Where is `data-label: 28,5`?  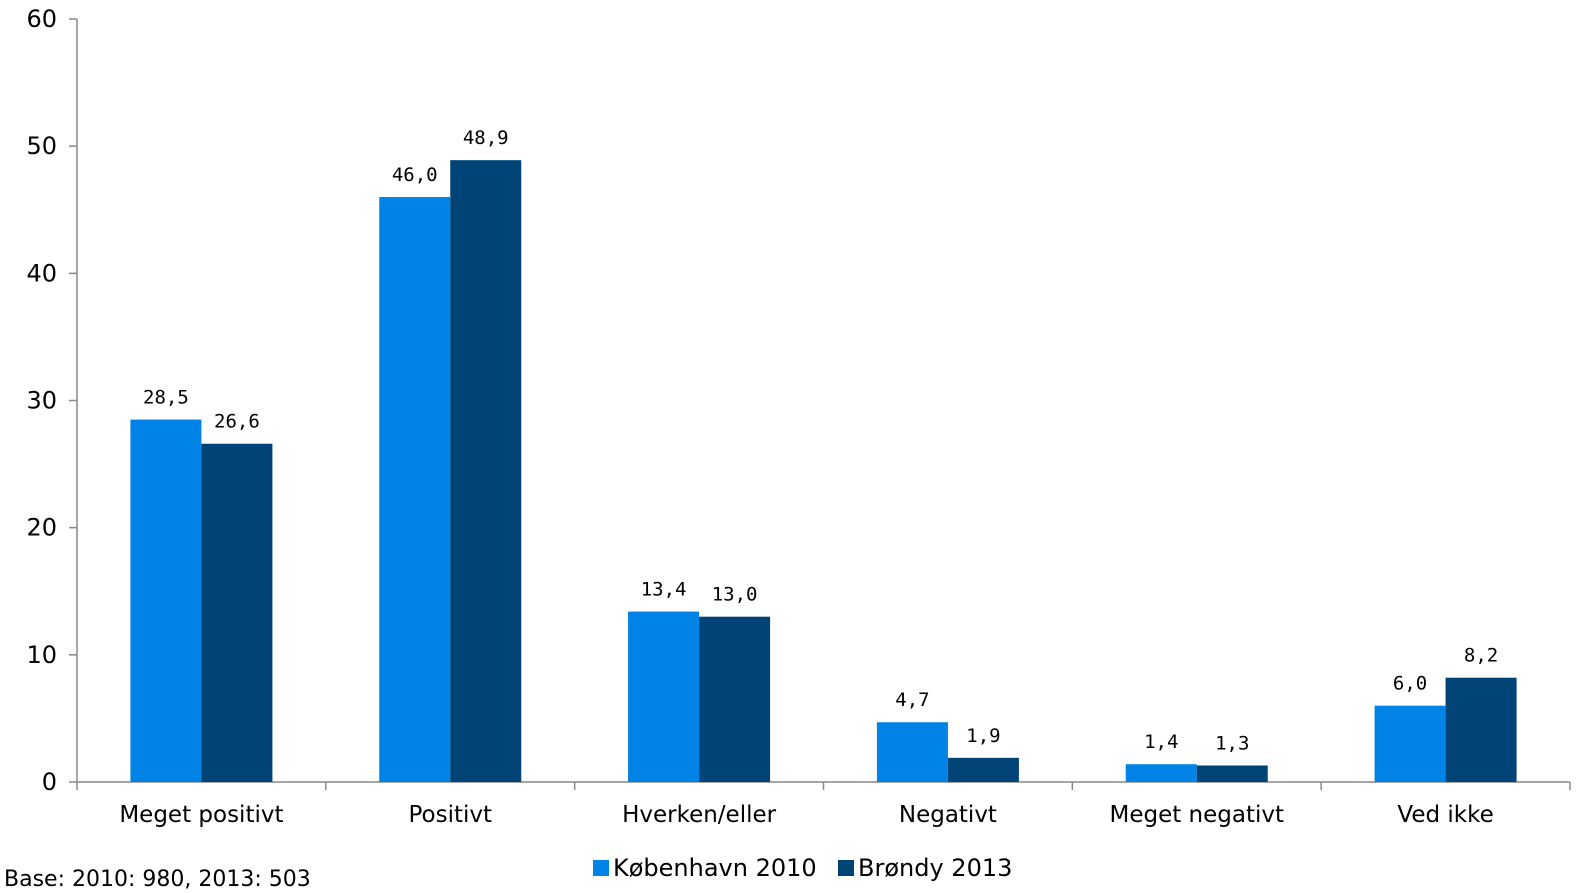
data-label: 28,5 is located at coordinates (166, 398).